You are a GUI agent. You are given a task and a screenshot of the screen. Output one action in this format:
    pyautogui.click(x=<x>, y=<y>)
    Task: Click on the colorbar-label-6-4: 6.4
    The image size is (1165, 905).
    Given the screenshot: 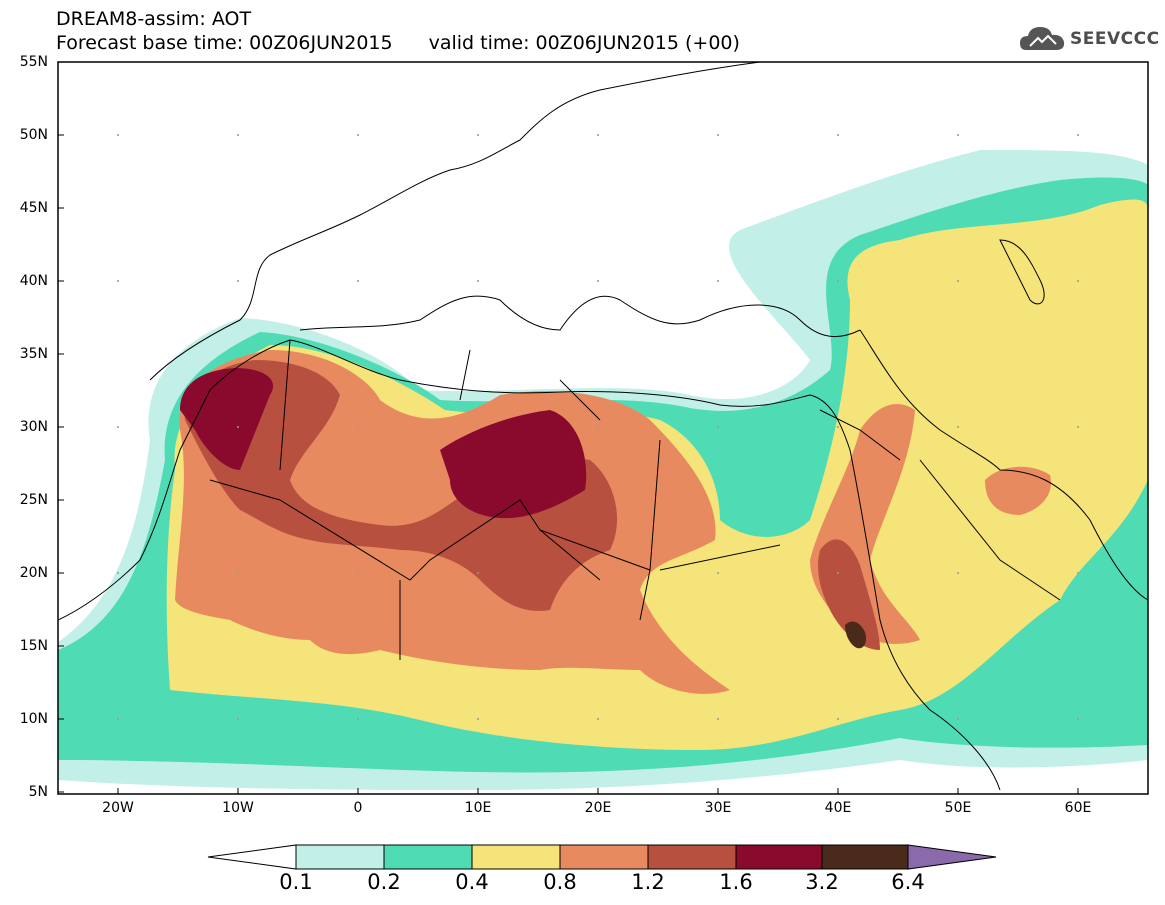 What is the action you would take?
    pyautogui.click(x=908, y=882)
    